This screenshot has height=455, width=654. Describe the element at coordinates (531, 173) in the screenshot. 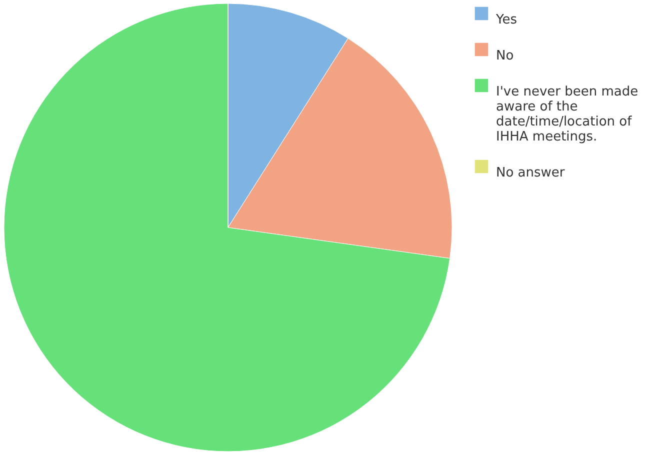

I see `legend-label: No answer` at that location.